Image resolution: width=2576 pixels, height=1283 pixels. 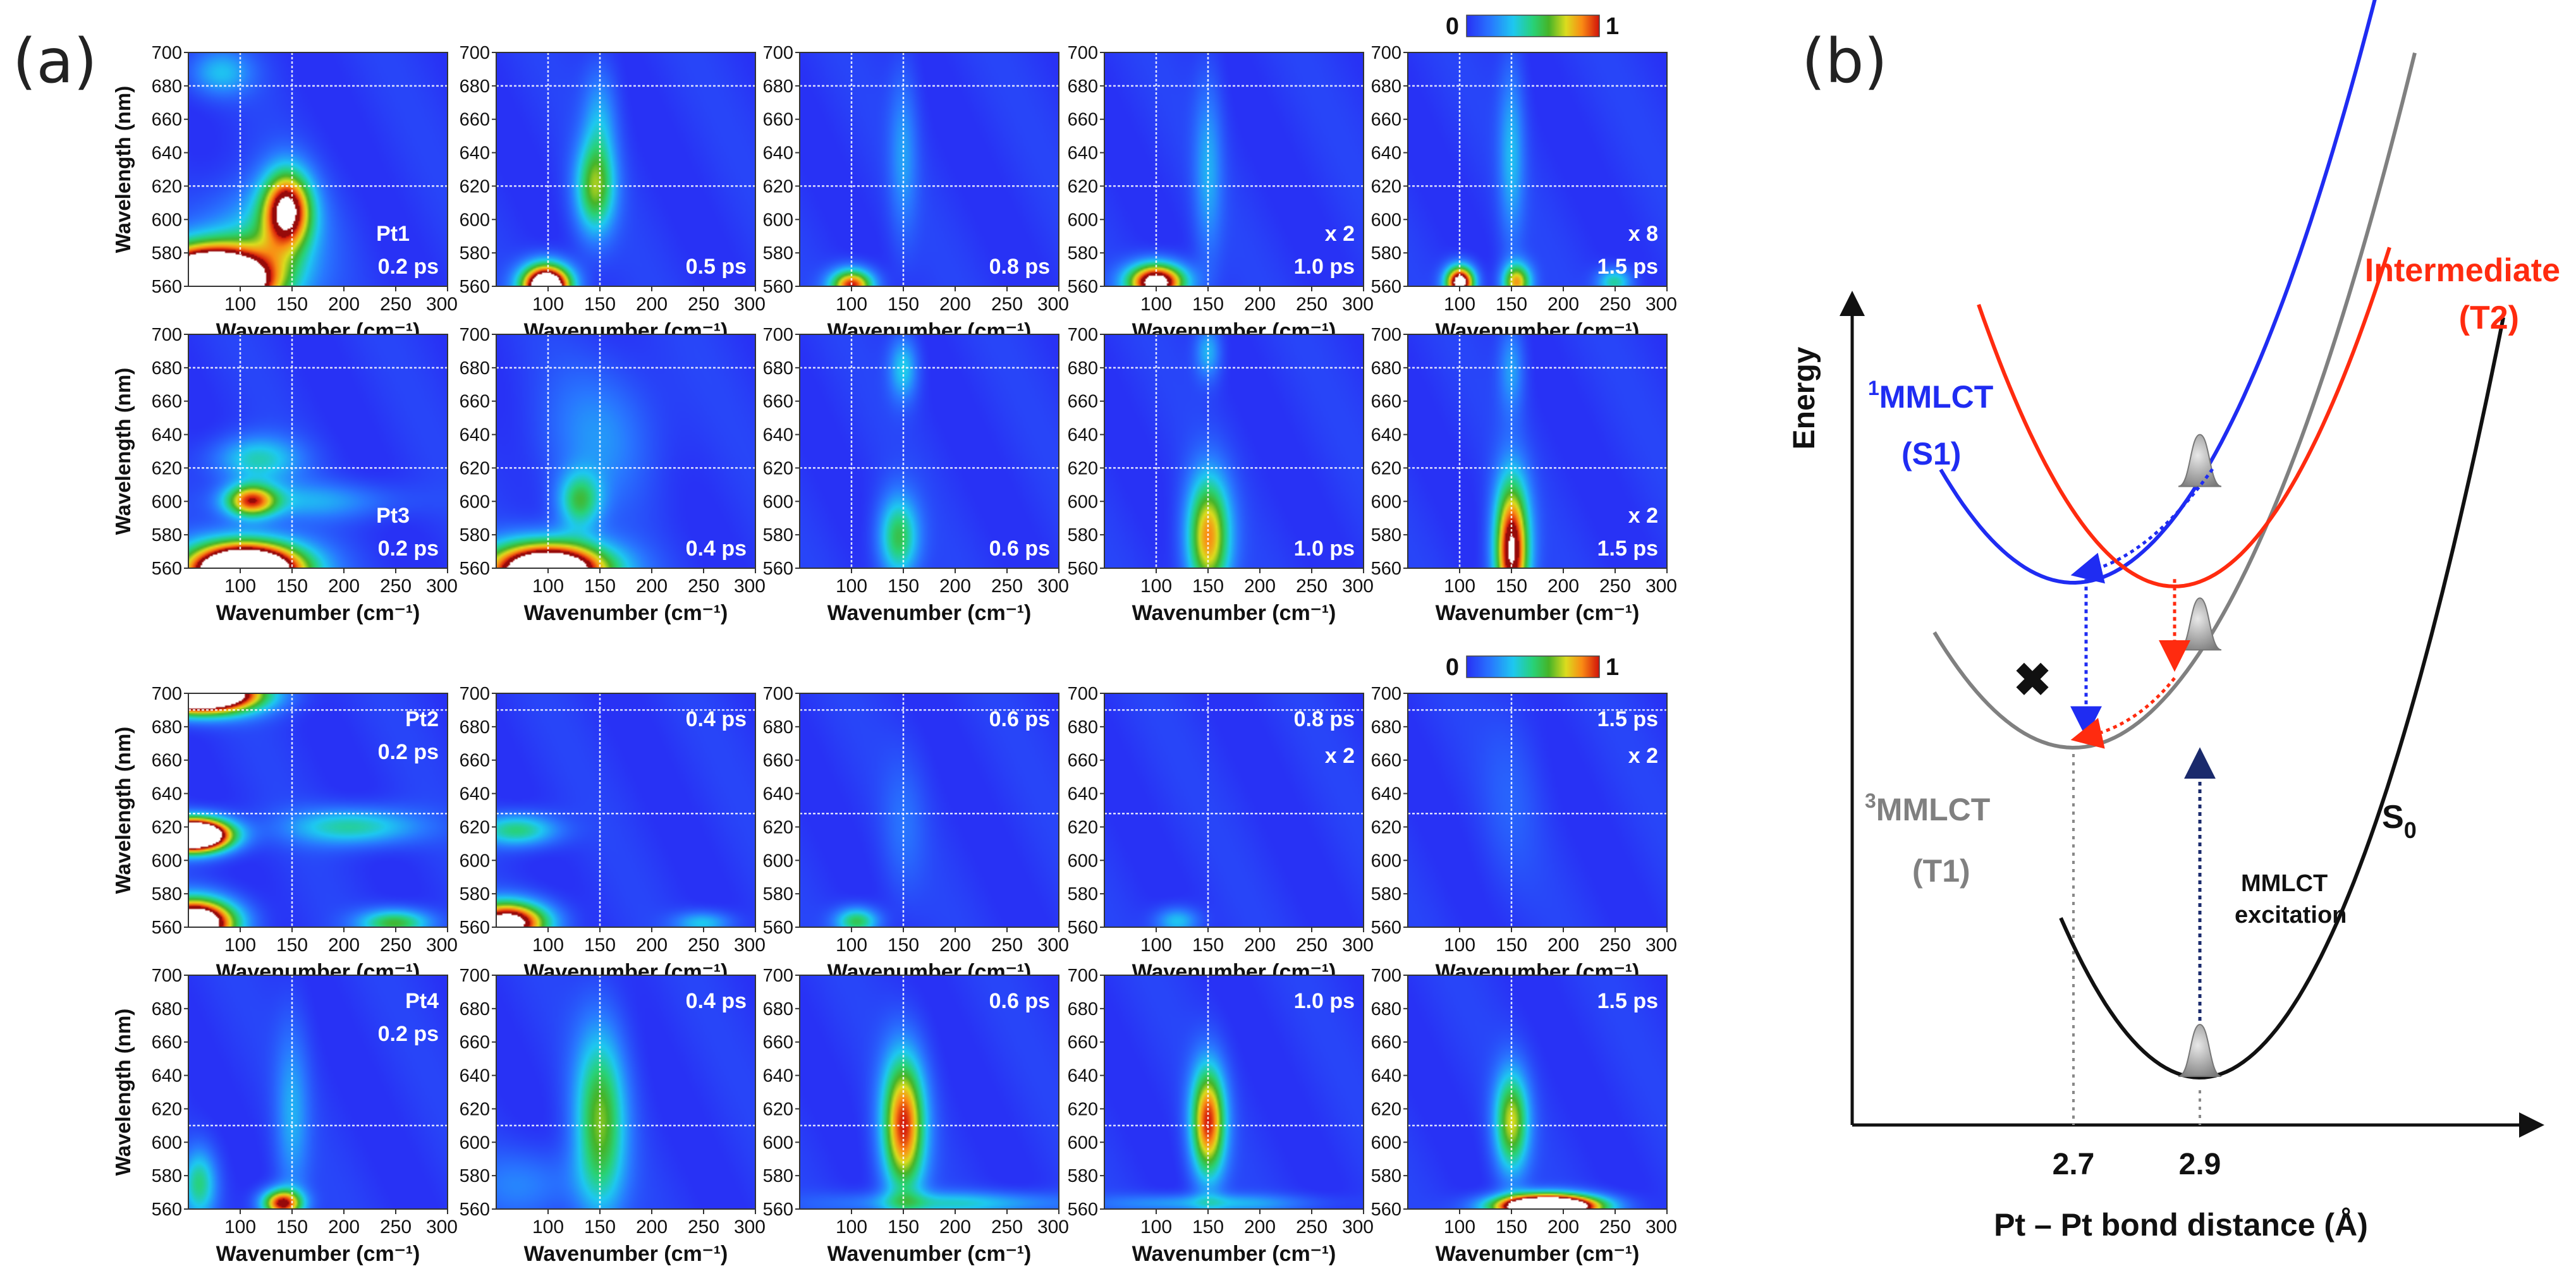 I want to click on colorbar-max-label: 1, so click(x=1612, y=667).